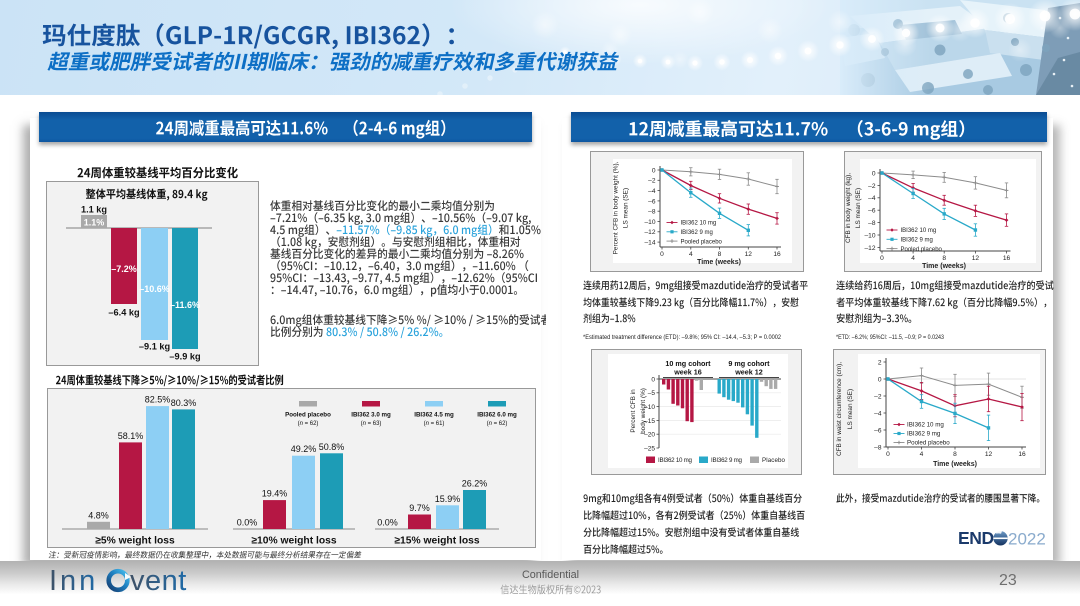  Describe the element at coordinates (94, 223) in the screenshot. I see `svg-text: 1.1%` at that location.